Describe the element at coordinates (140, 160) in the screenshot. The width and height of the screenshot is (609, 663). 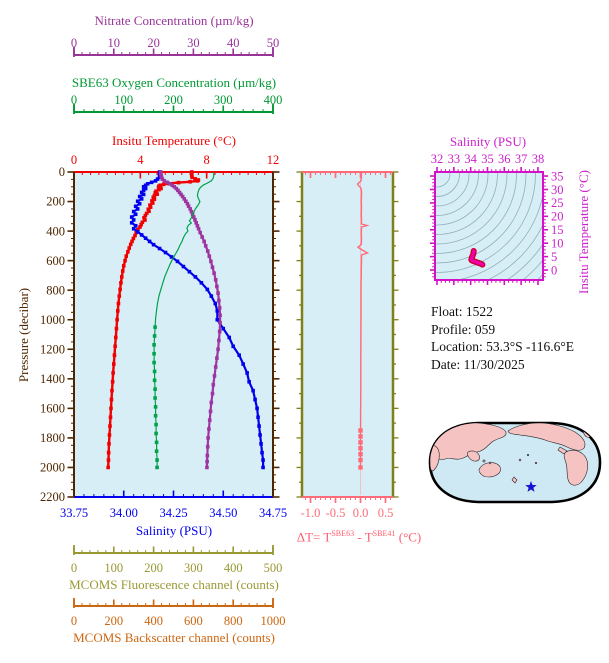
I see `tick-label: 4` at that location.